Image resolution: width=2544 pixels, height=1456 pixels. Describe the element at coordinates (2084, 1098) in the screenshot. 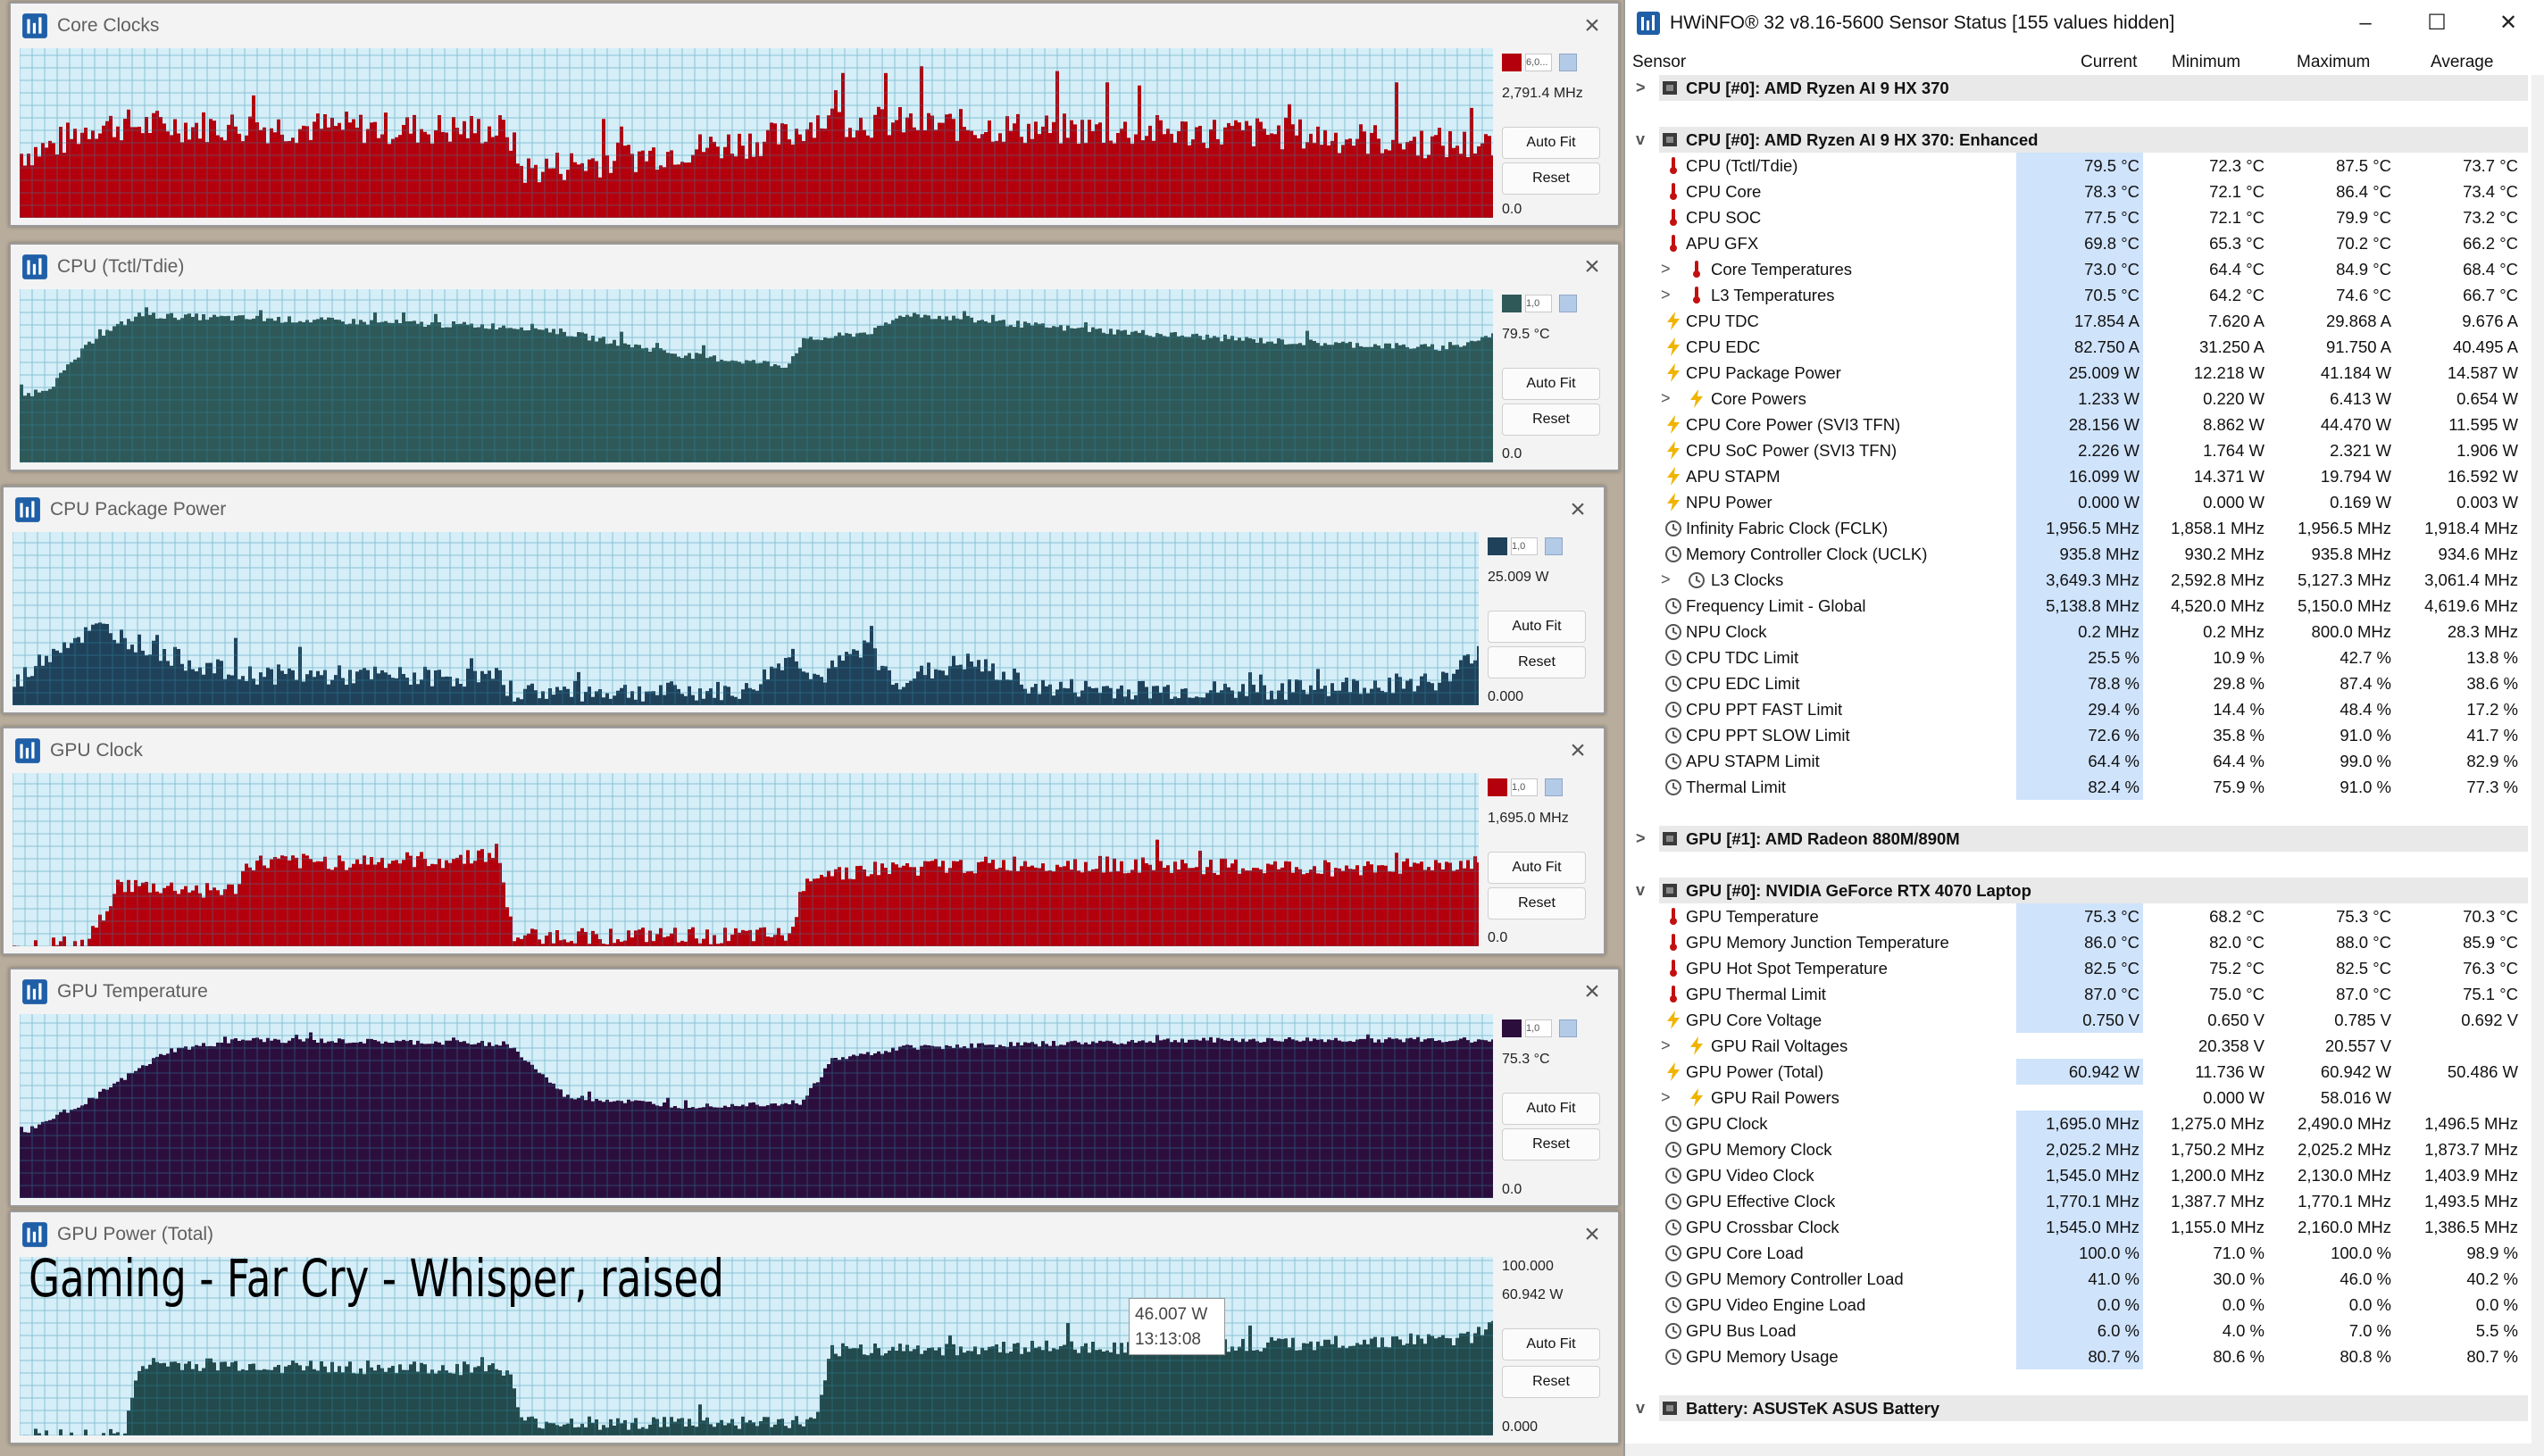

I see `sensor-row: > GPU Rail Powers 0.000 W 58.016 W` at that location.